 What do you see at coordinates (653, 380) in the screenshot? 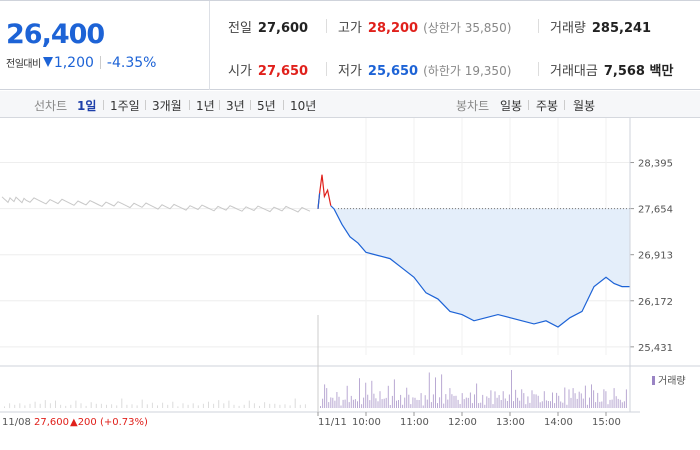
I see `volume-legend-swatch` at bounding box center [653, 380].